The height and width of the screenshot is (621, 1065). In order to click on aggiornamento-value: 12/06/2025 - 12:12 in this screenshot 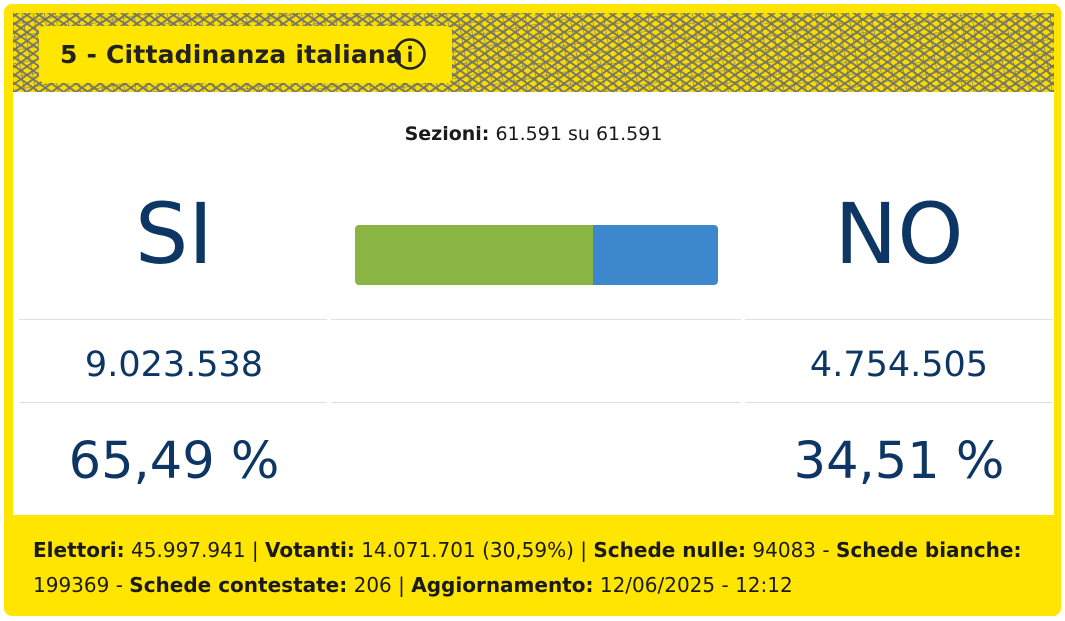, I will do `click(696, 585)`.